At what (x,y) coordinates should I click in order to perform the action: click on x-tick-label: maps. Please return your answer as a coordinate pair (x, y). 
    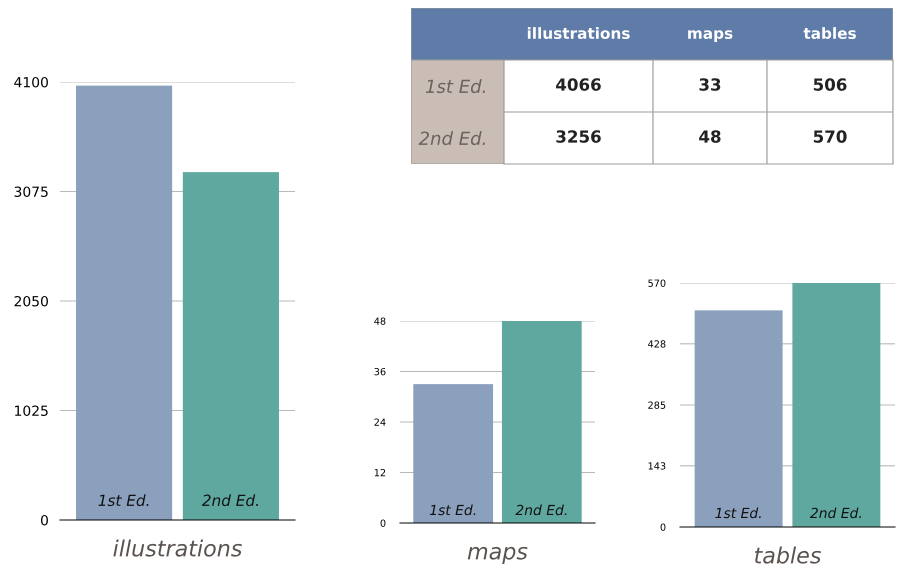
    Looking at the image, I should click on (710, 36).